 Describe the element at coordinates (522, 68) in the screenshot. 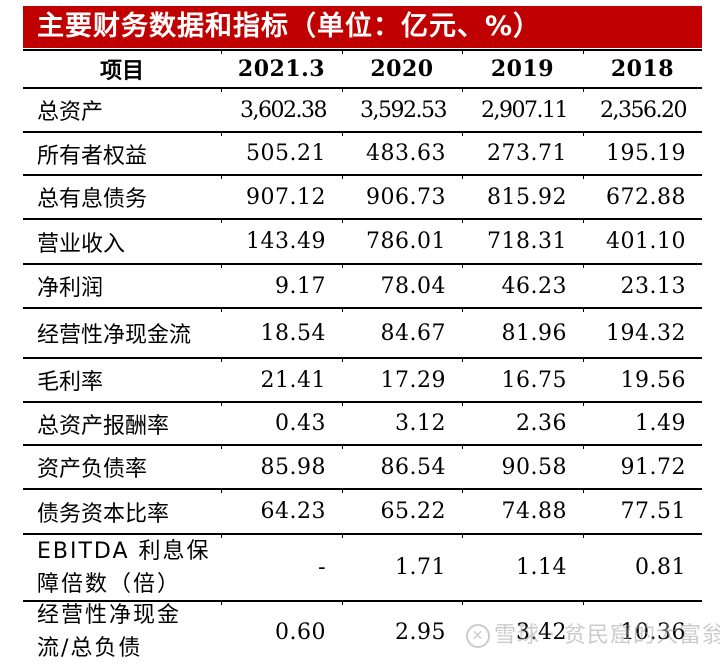

I see `column-header-2019: 2019` at that location.